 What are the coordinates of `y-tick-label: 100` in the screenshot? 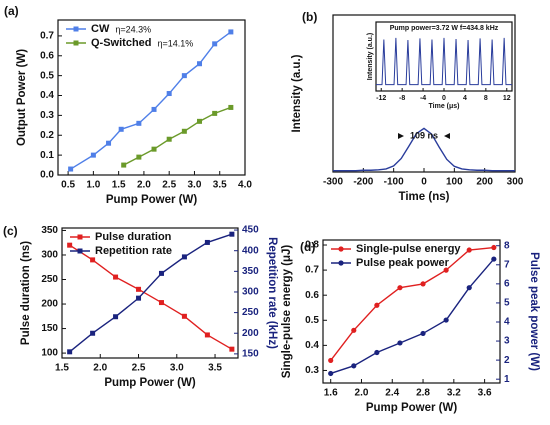 It's located at (49, 353).